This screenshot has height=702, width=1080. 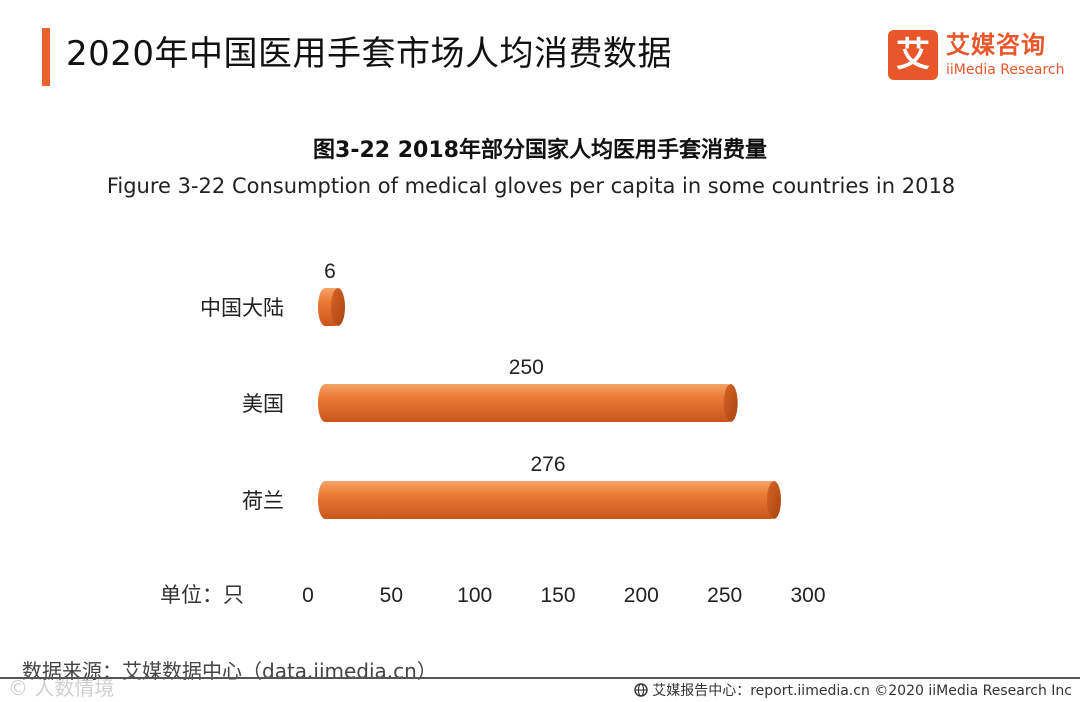 What do you see at coordinates (242, 308) in the screenshot?
I see `category-label: 中国大陆` at bounding box center [242, 308].